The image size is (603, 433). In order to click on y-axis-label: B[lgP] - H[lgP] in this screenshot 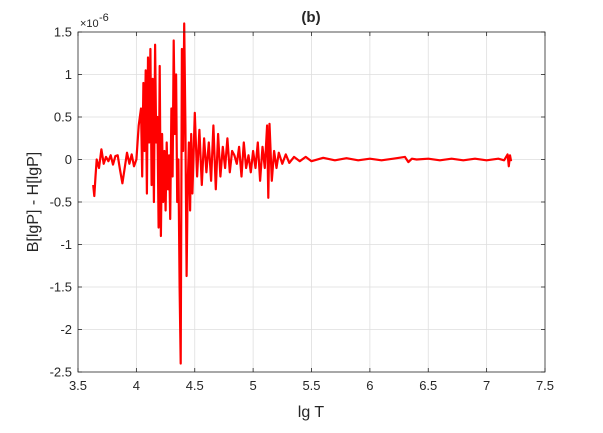, I will do `click(33, 202)`.